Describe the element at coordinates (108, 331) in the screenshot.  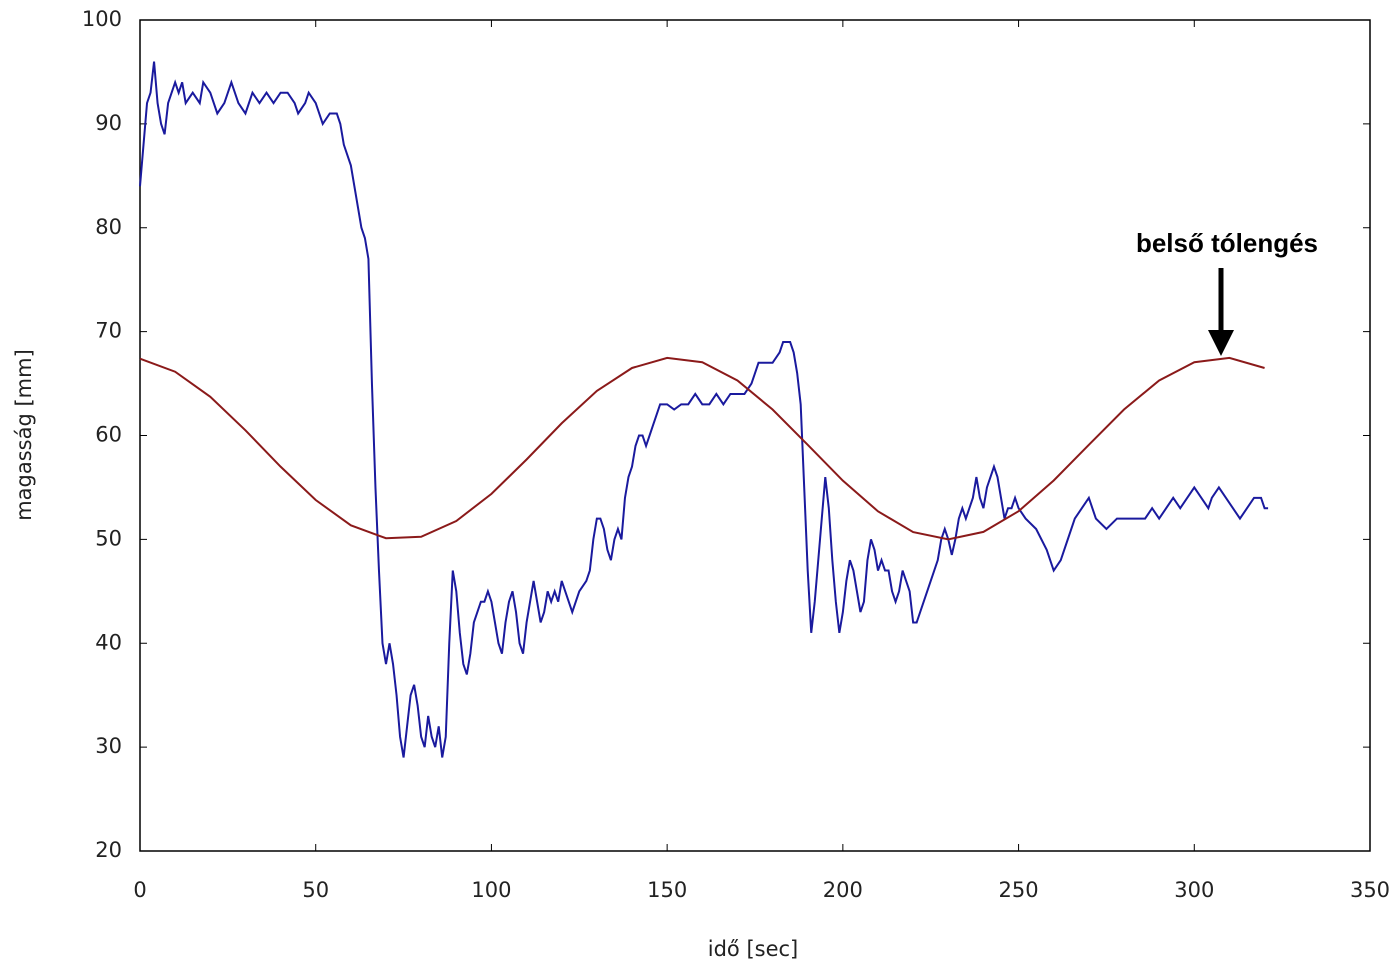
I see `y-tick-label: 70` at that location.